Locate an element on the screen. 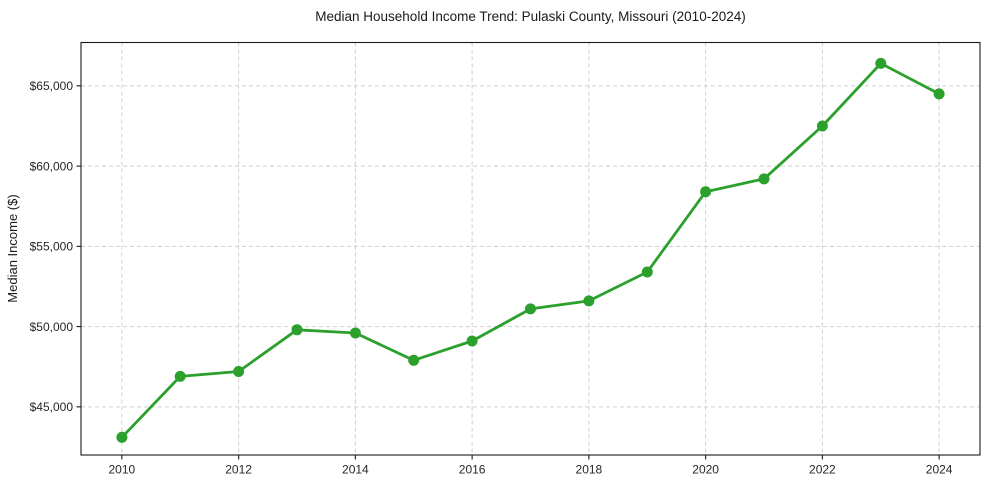 The image size is (989, 490). x-tick-label: 2016 is located at coordinates (472, 470).